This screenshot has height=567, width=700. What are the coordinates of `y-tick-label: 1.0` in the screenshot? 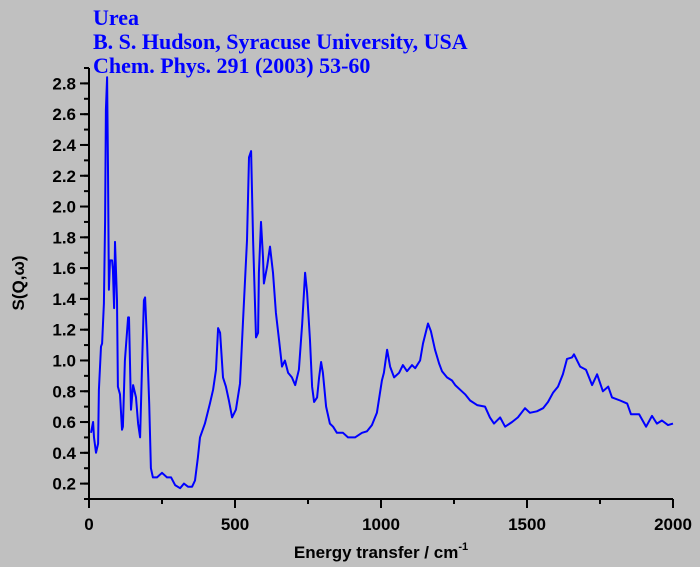 It's located at (64, 360).